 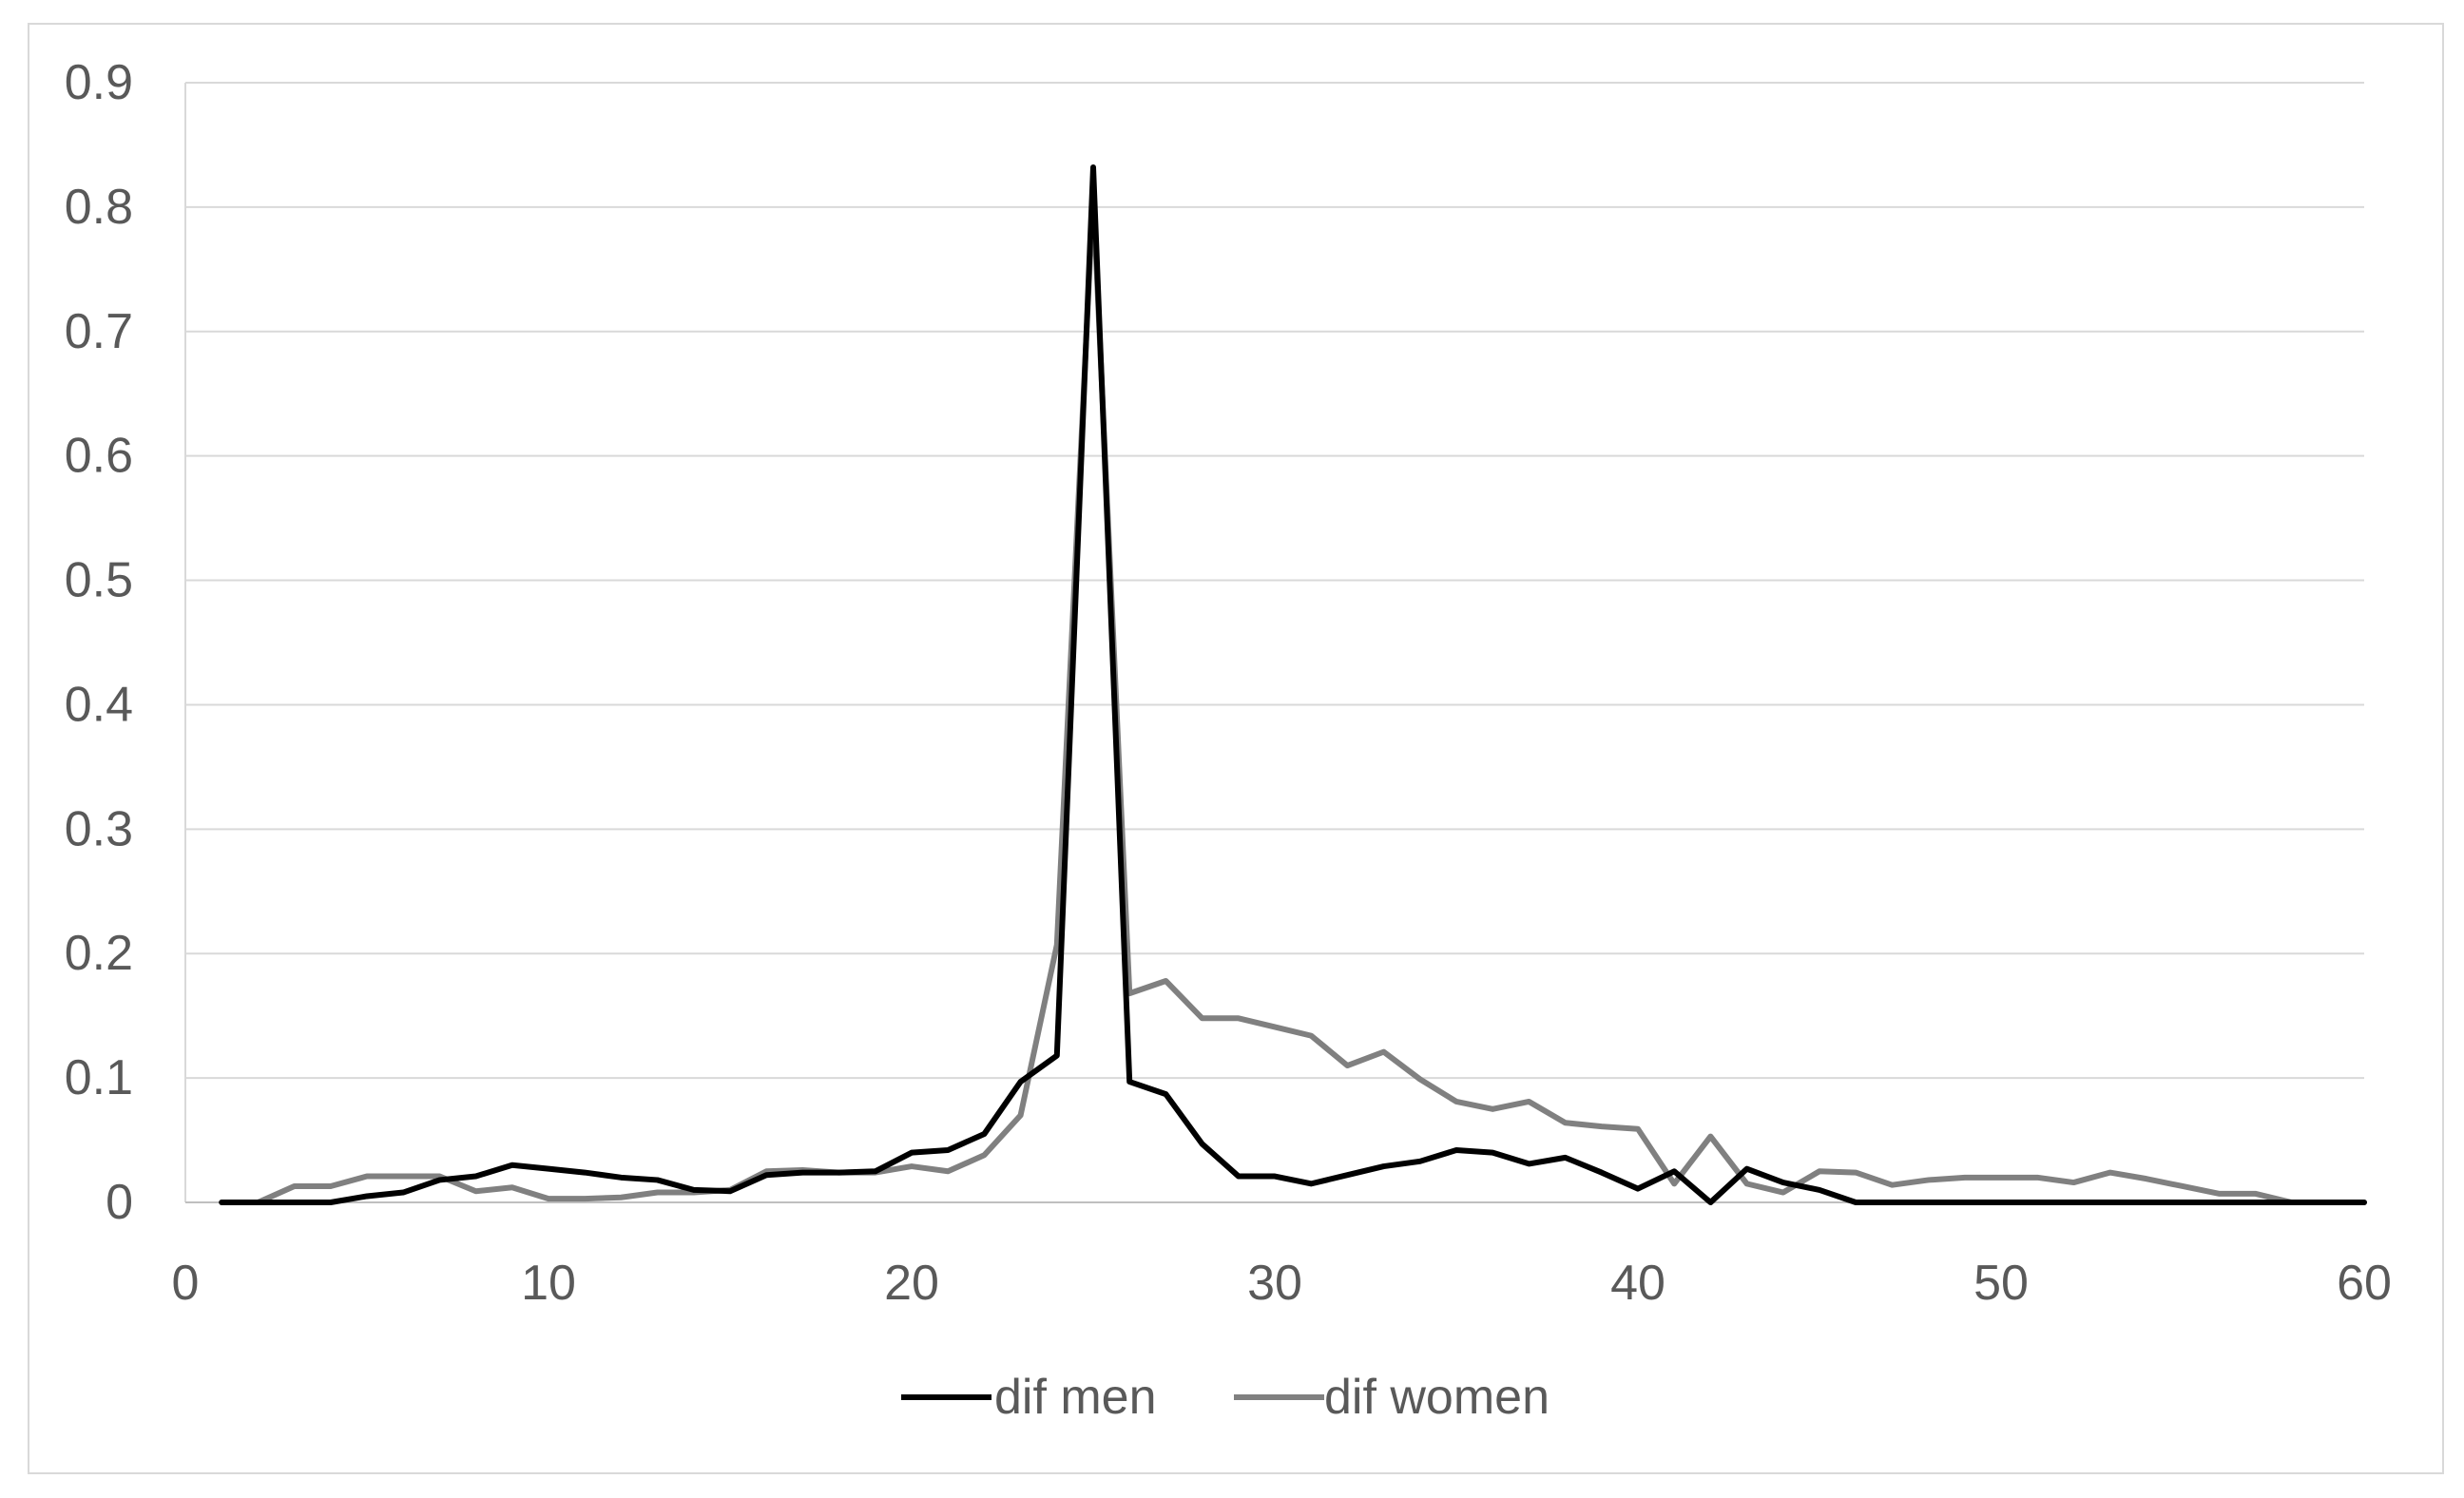 I want to click on x-tick-label: 0, so click(x=186, y=1283).